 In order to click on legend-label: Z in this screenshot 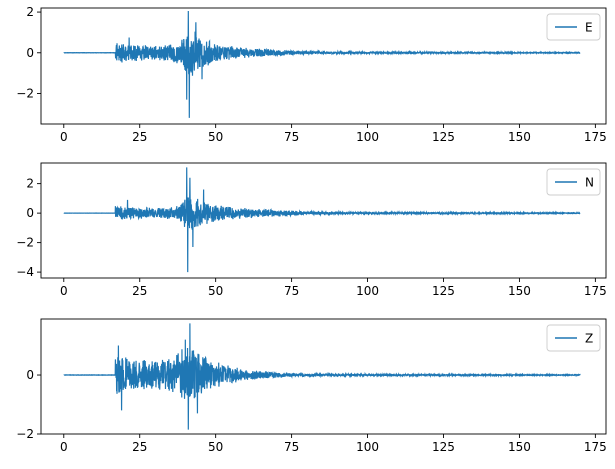, I will do `click(589, 339)`.